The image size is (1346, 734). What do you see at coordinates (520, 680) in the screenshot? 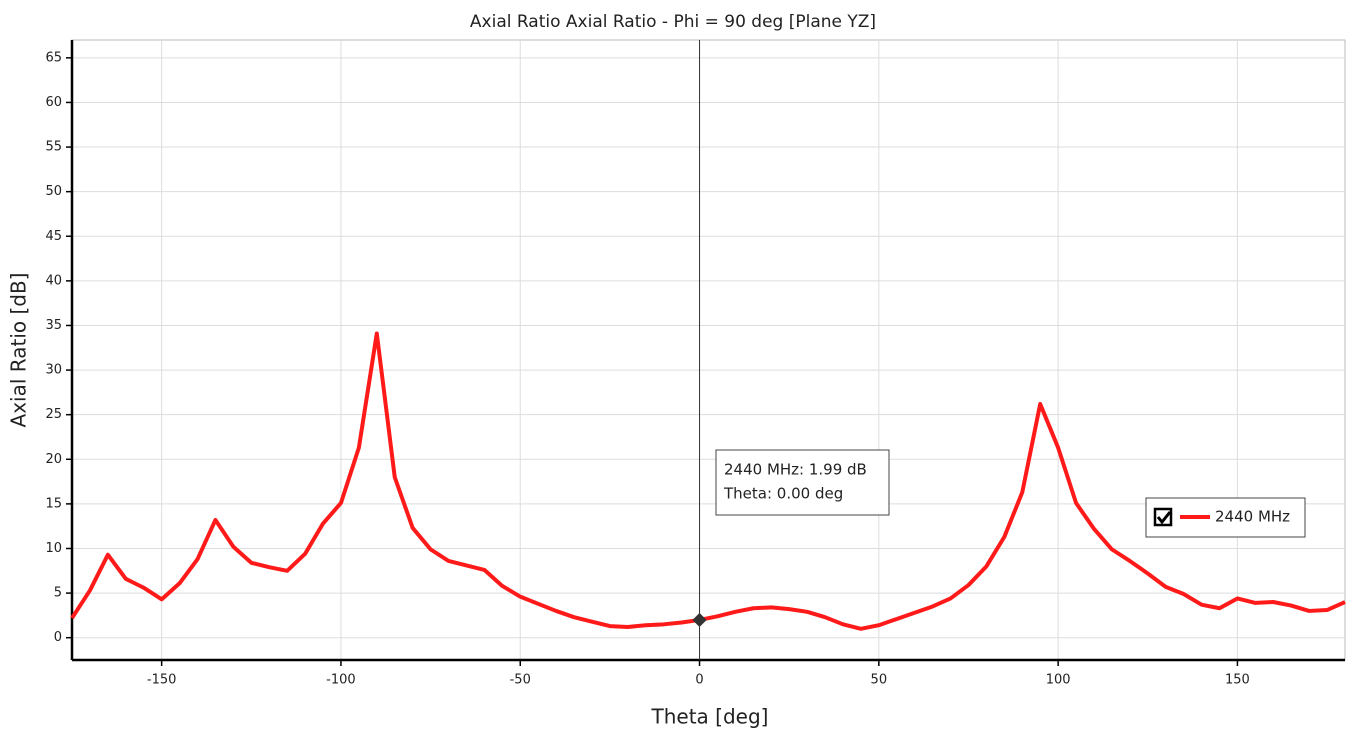
I see `x-tick-label: -50` at bounding box center [520, 680].